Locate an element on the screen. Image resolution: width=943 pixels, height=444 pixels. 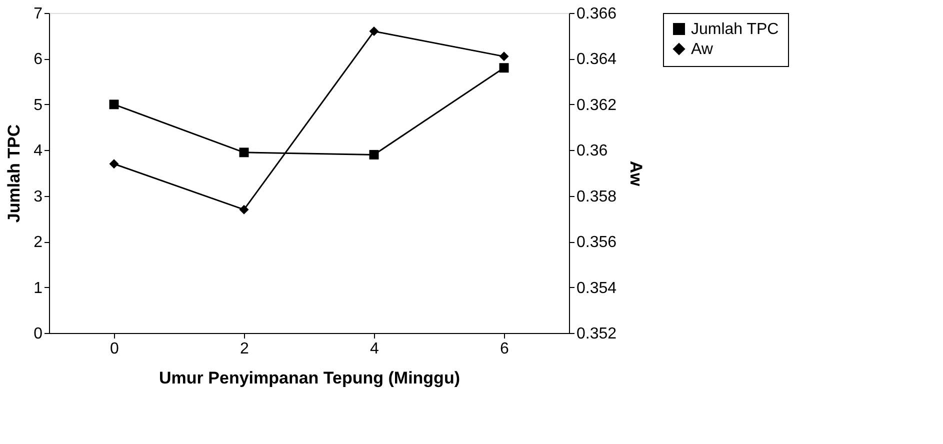
y2-tick-label: 0.358 is located at coordinates (596, 197).